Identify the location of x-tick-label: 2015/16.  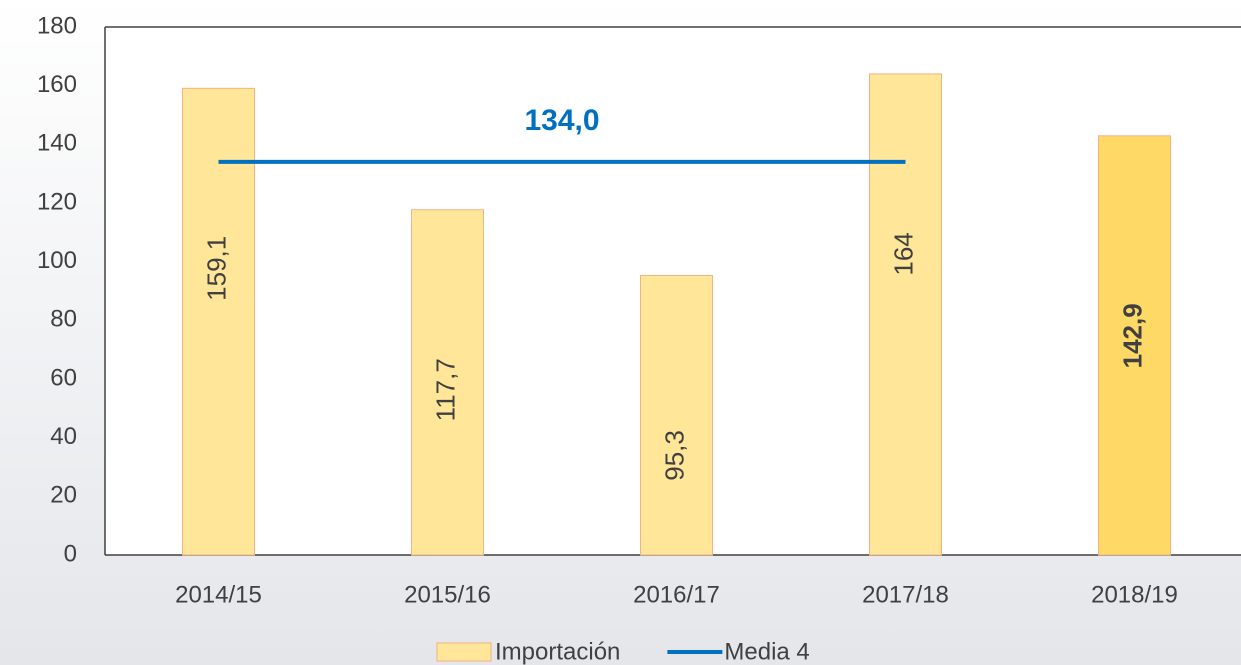
(447, 594).